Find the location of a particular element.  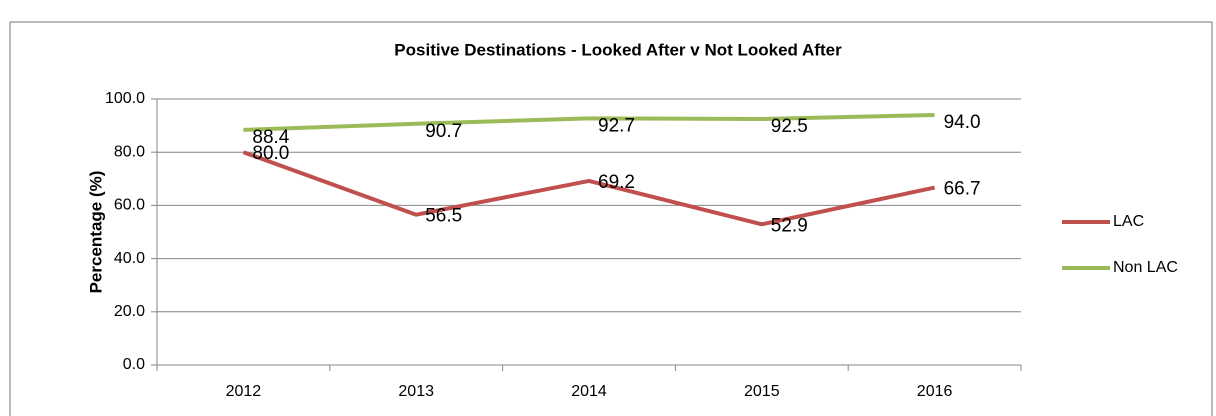

x-tick-label: 2012 is located at coordinates (244, 391).